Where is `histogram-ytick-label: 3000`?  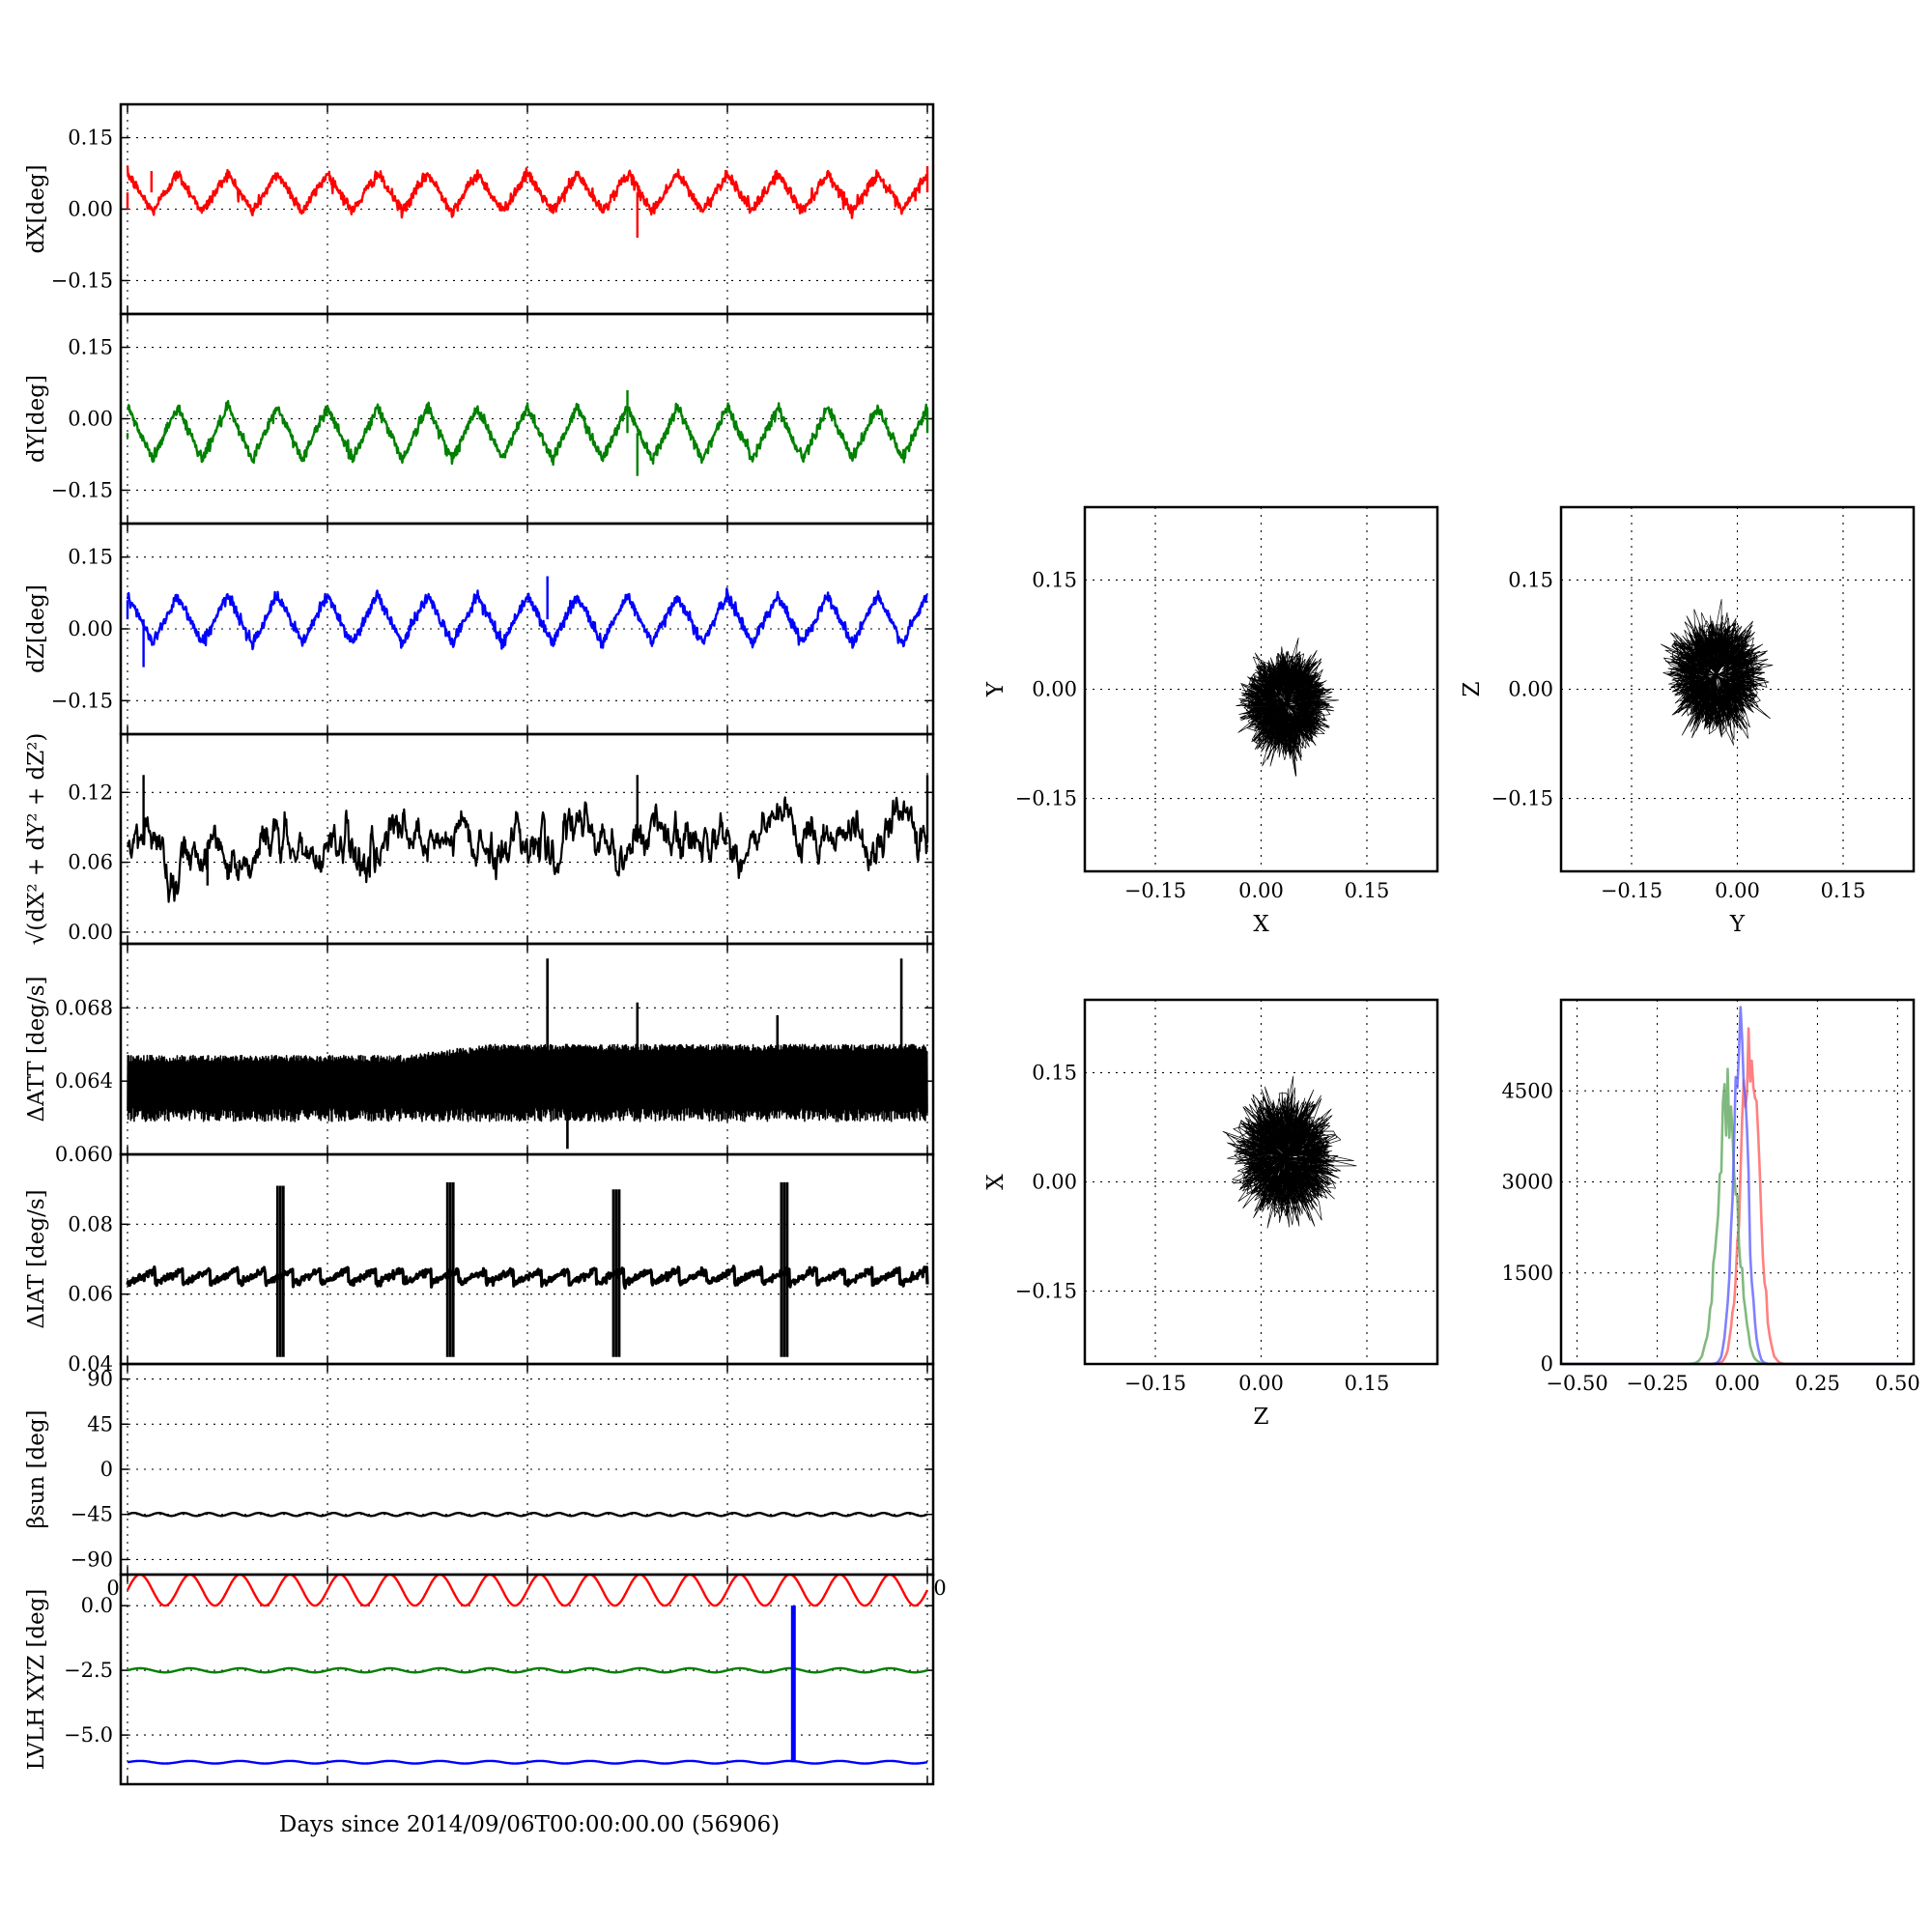
histogram-ytick-label: 3000 is located at coordinates (1527, 1182).